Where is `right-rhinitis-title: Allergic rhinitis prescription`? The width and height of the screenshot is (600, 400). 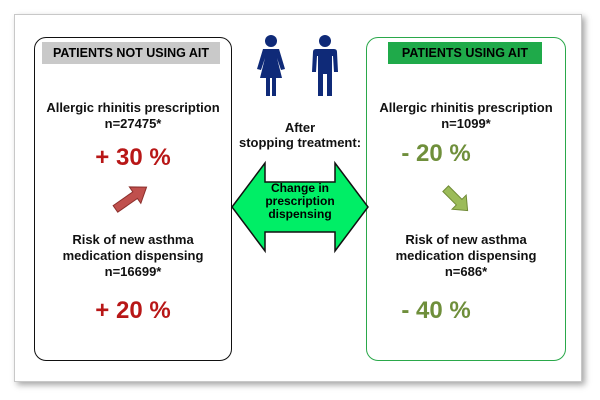 right-rhinitis-title: Allergic rhinitis prescription is located at coordinates (466, 107).